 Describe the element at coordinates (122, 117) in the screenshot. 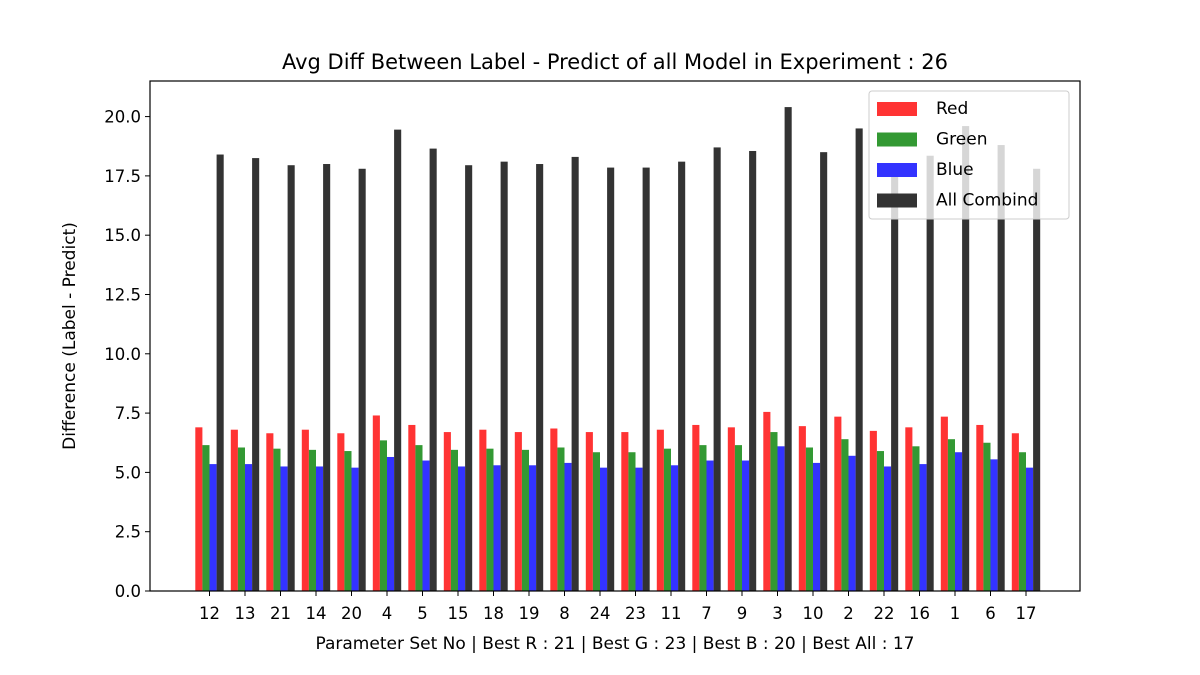

I see `y-tick-label: 20.0` at that location.